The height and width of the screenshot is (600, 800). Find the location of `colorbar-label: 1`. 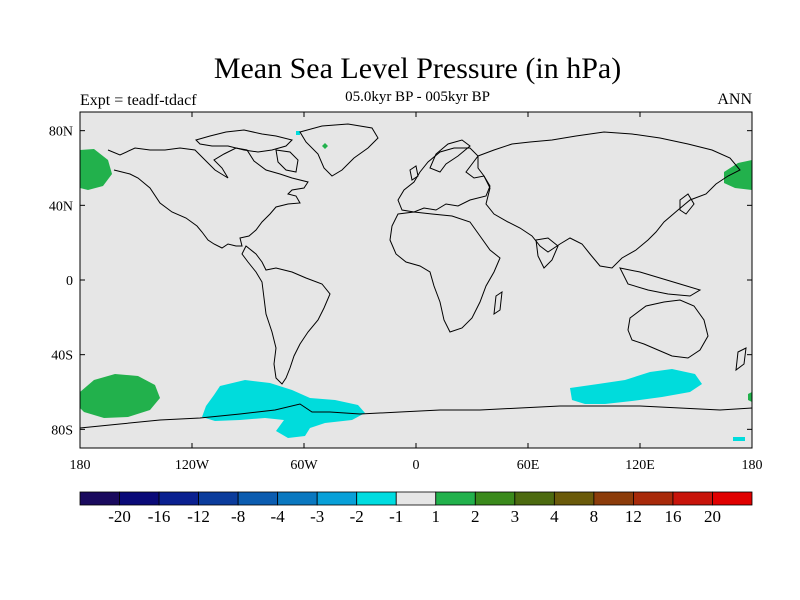

colorbar-label: 1 is located at coordinates (436, 516).